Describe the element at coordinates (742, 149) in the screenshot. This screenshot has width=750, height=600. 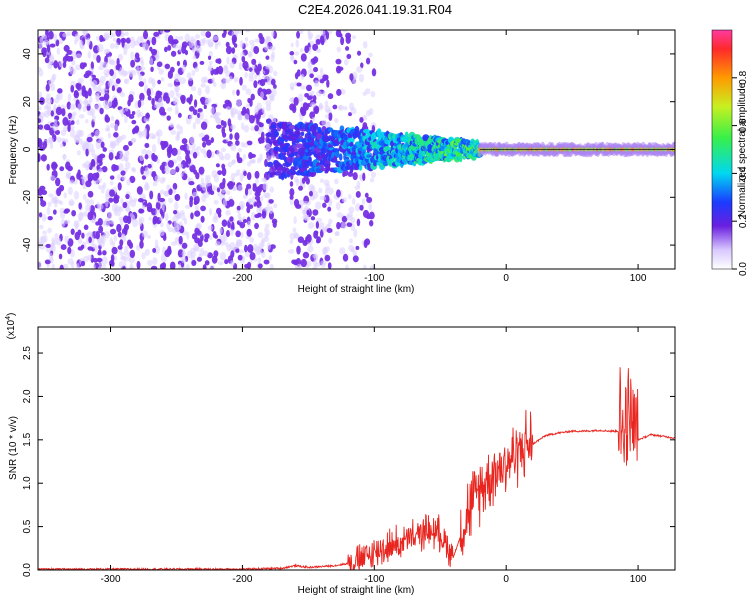
I see `colorbar-label: Normalized spectral amplitude` at that location.